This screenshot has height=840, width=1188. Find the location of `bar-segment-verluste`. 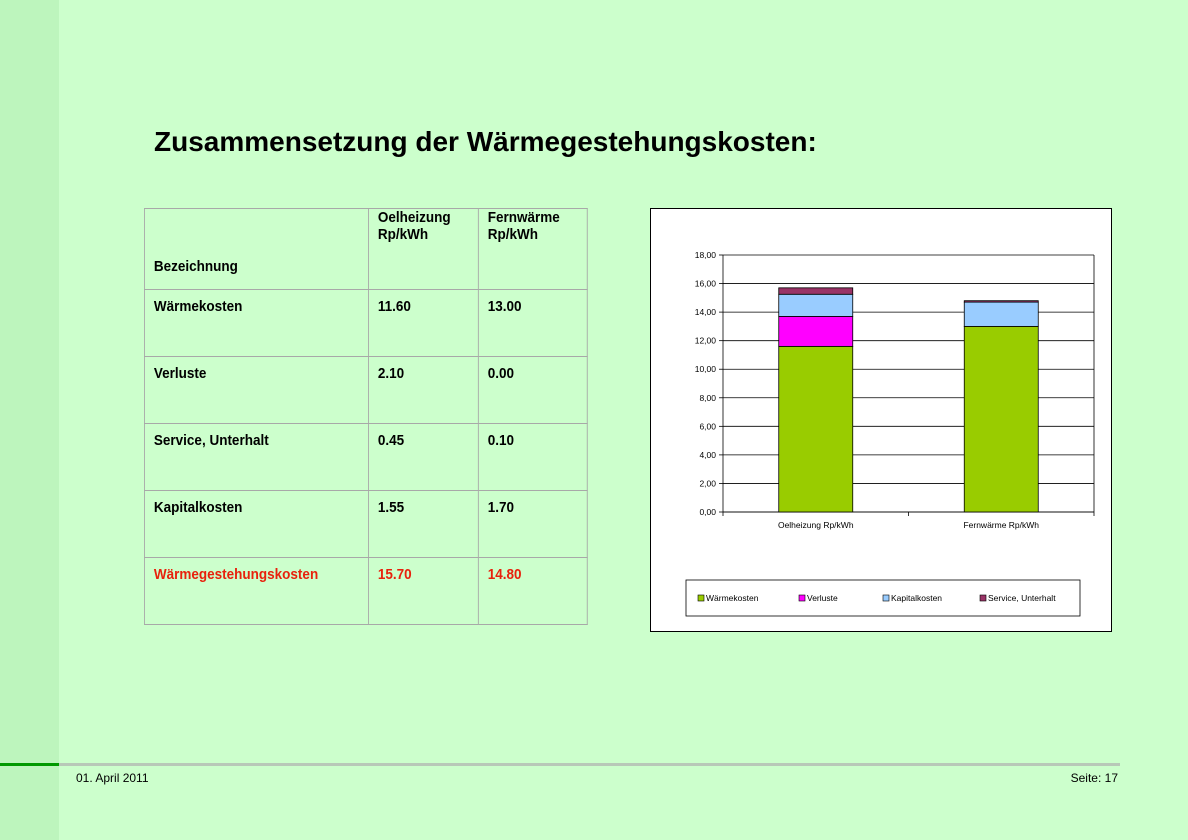

bar-segment-verluste is located at coordinates (816, 331).